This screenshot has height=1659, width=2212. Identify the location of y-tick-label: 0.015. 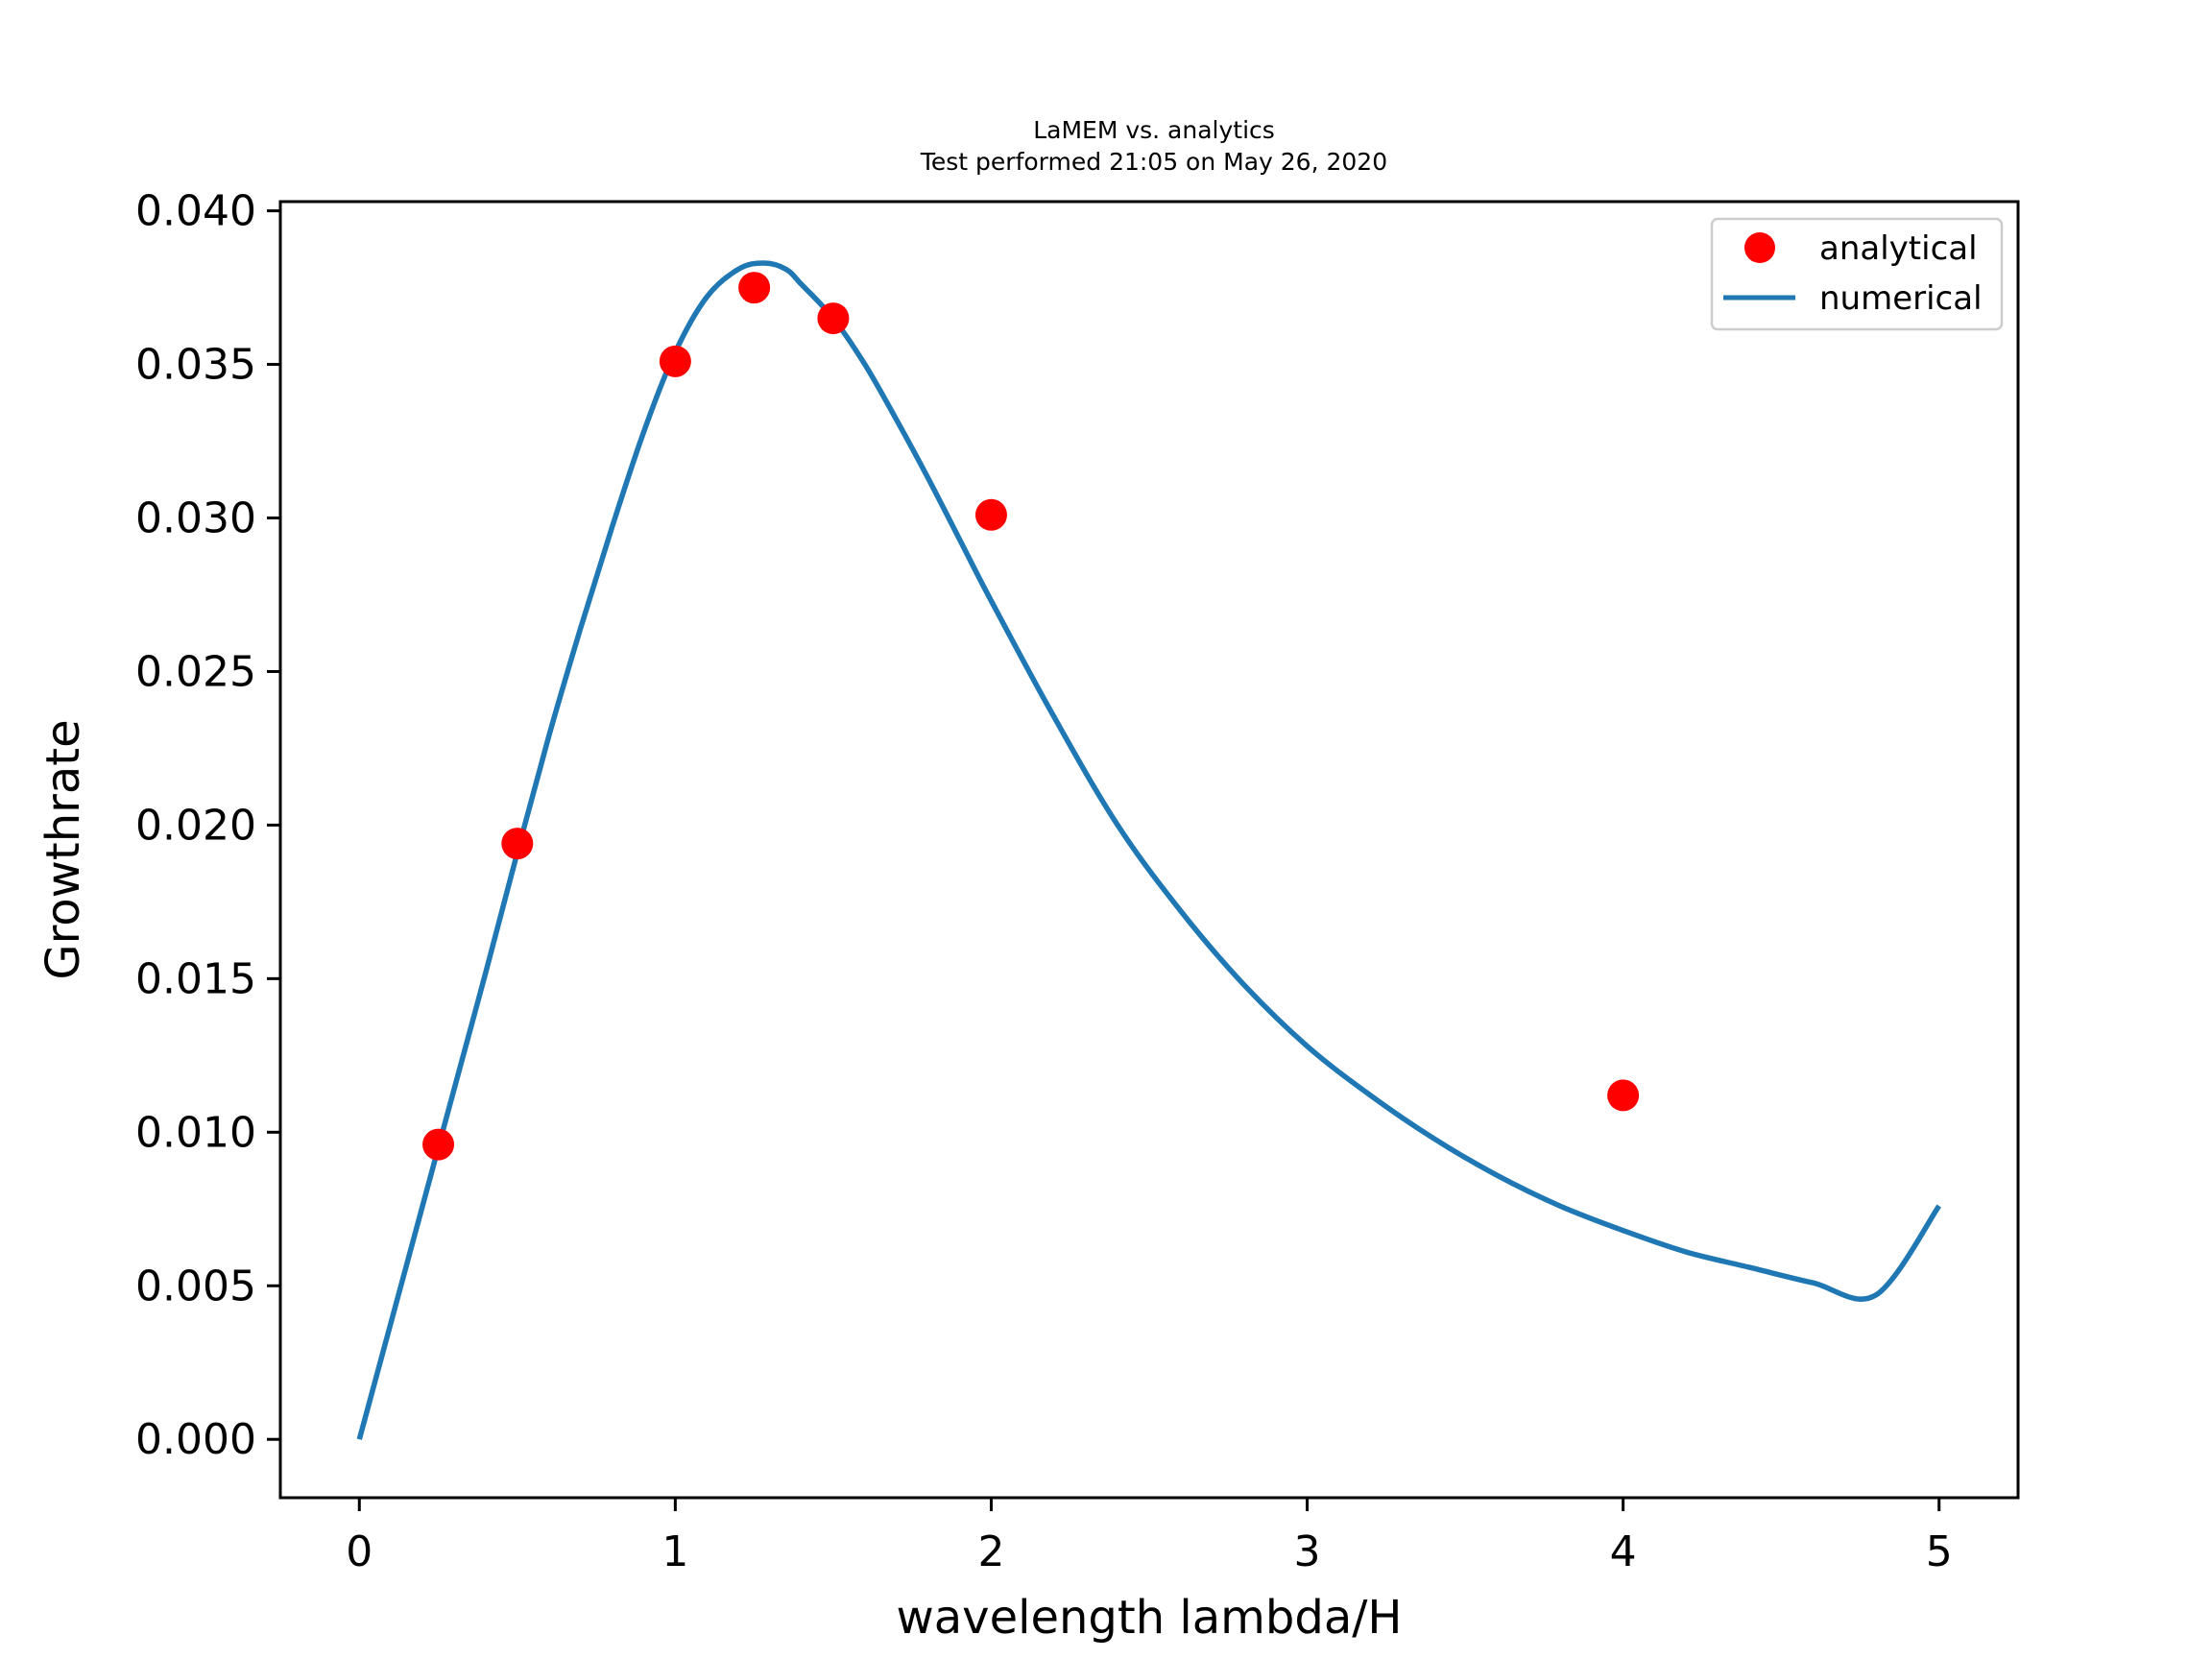
(195, 979).